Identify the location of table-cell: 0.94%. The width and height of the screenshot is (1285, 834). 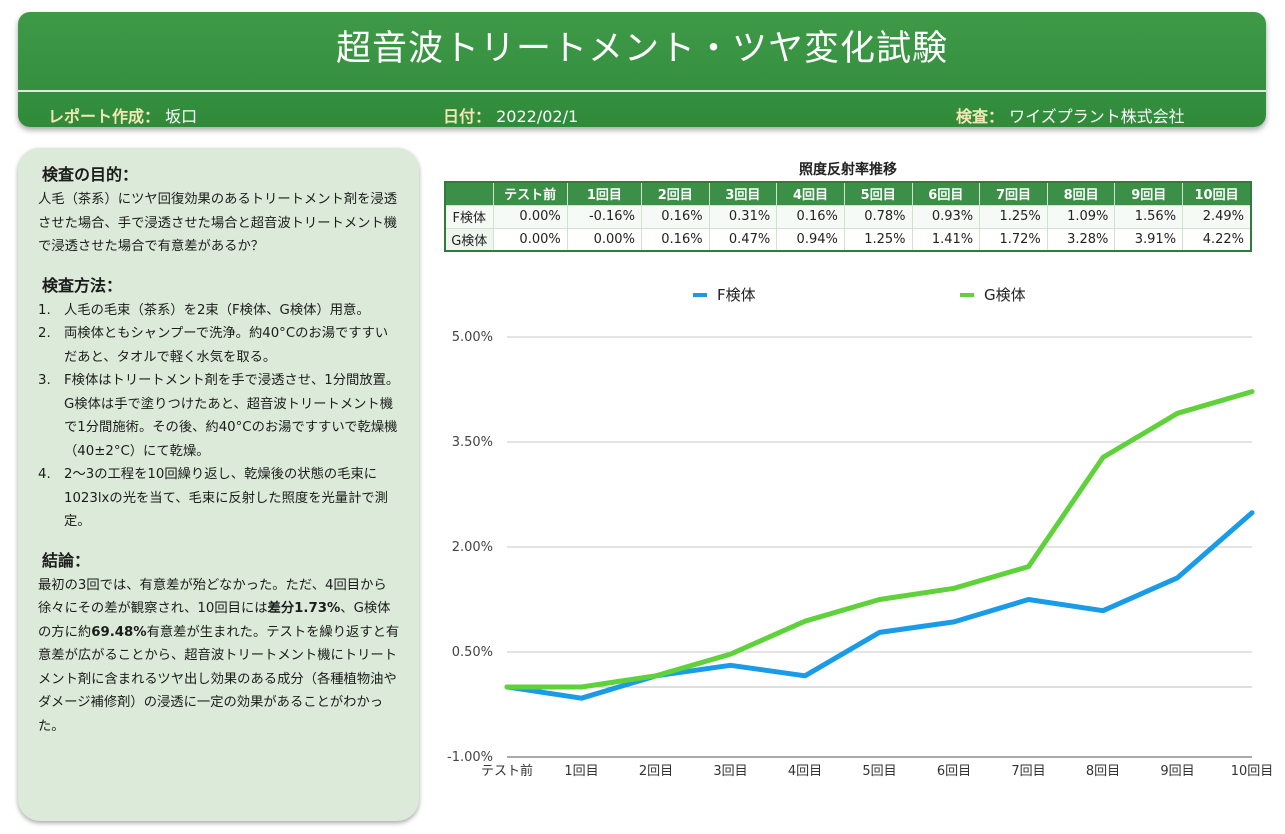
(810, 239).